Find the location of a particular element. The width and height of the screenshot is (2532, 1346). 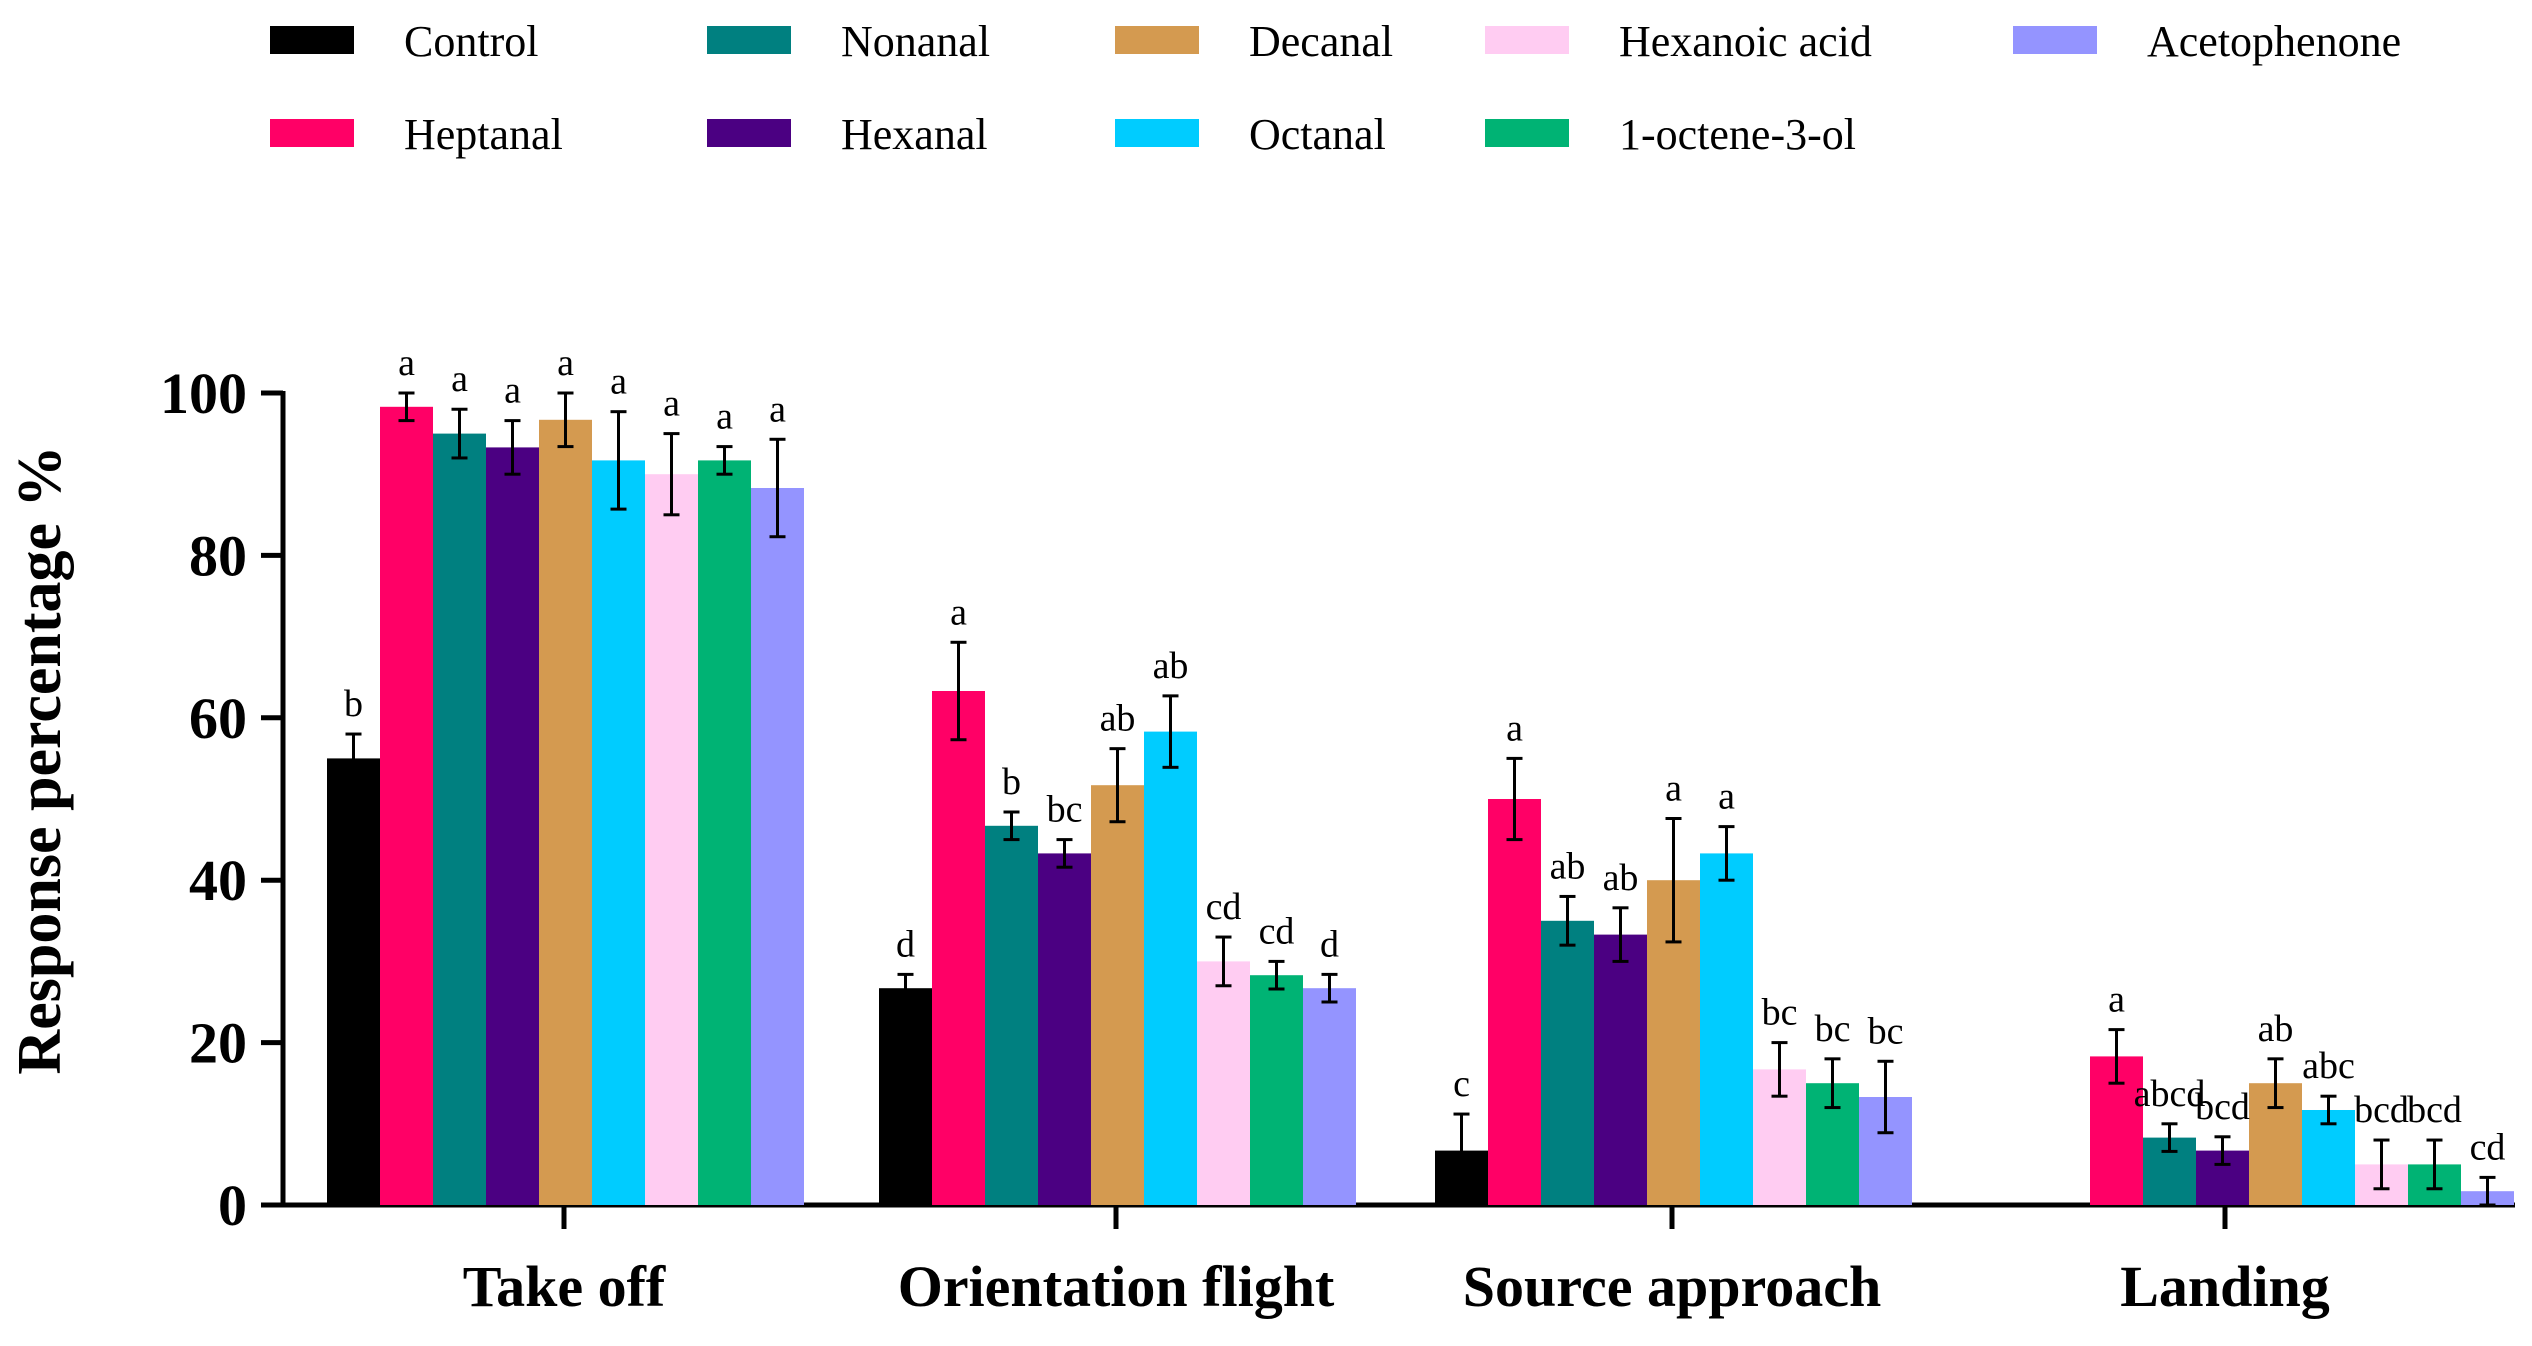

sig-label-6-3: bcd is located at coordinates (2381, 1110).